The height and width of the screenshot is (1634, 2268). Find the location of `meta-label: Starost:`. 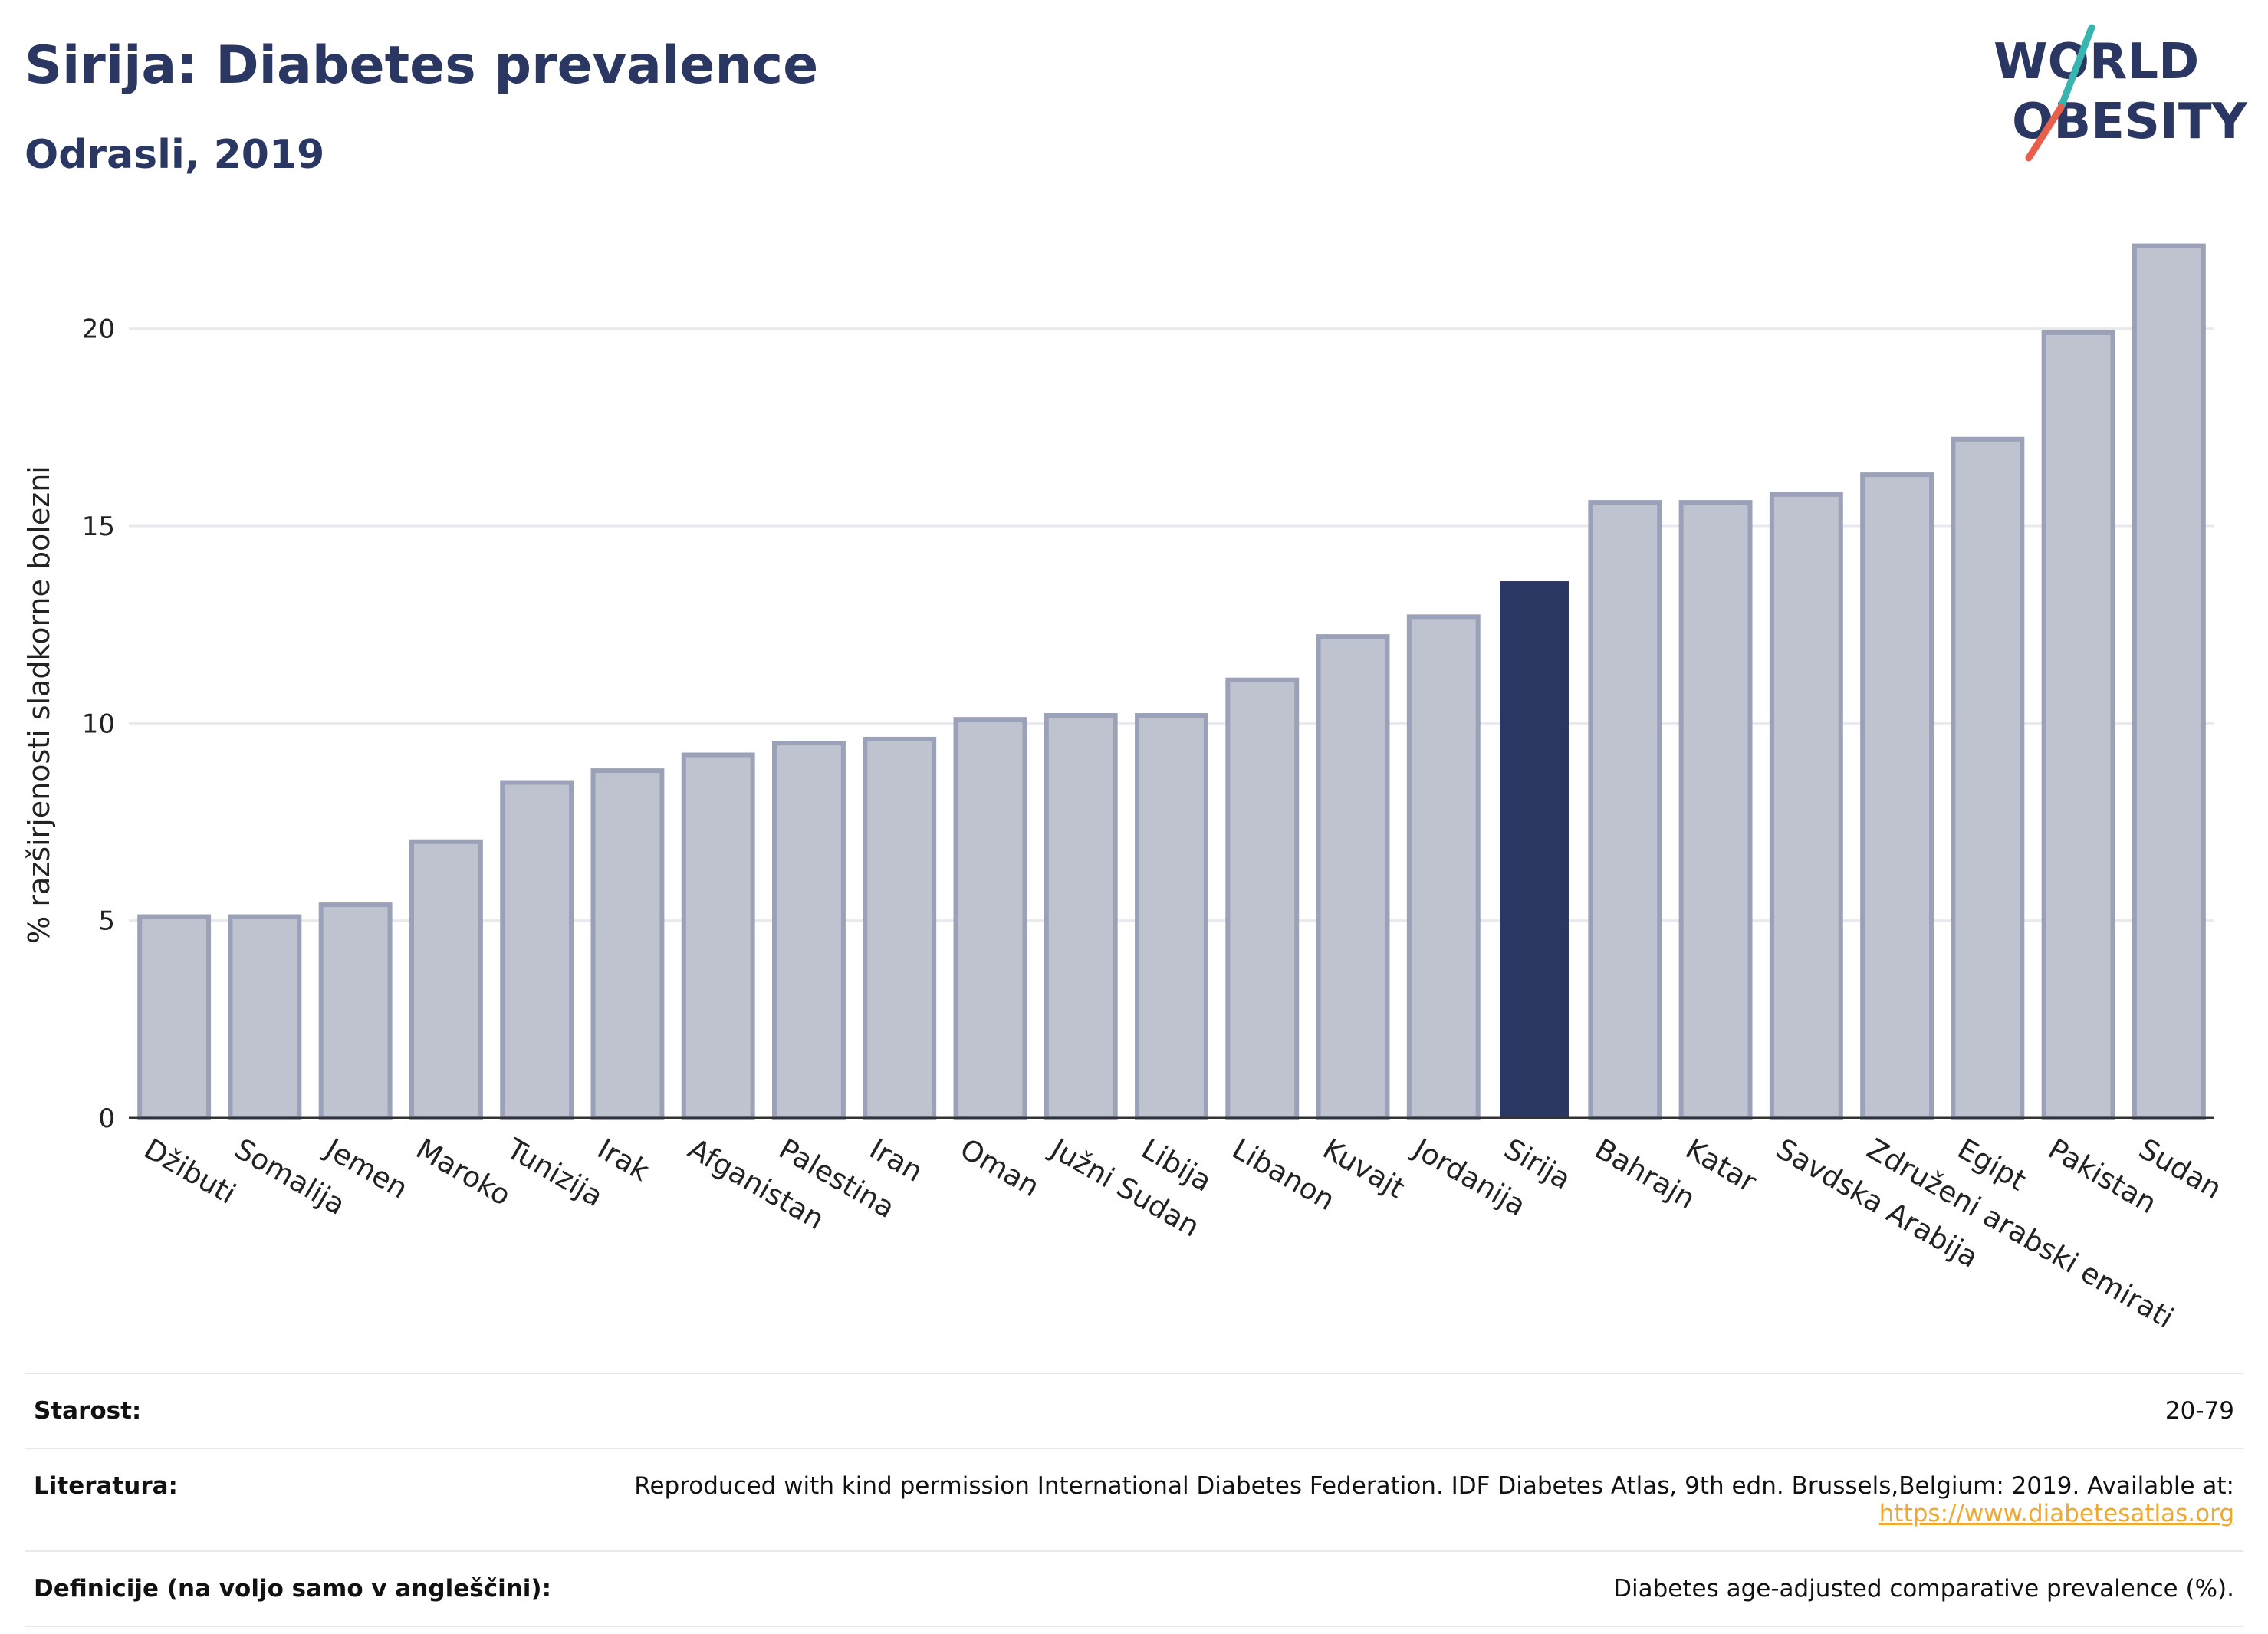

meta-label: Starost: is located at coordinates (88, 1411).